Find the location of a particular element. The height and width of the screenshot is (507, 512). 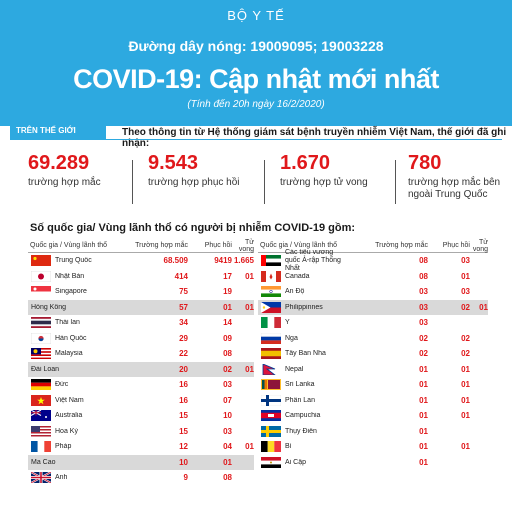

table-row: Malaysia 22 08 is located at coordinates (141, 354).